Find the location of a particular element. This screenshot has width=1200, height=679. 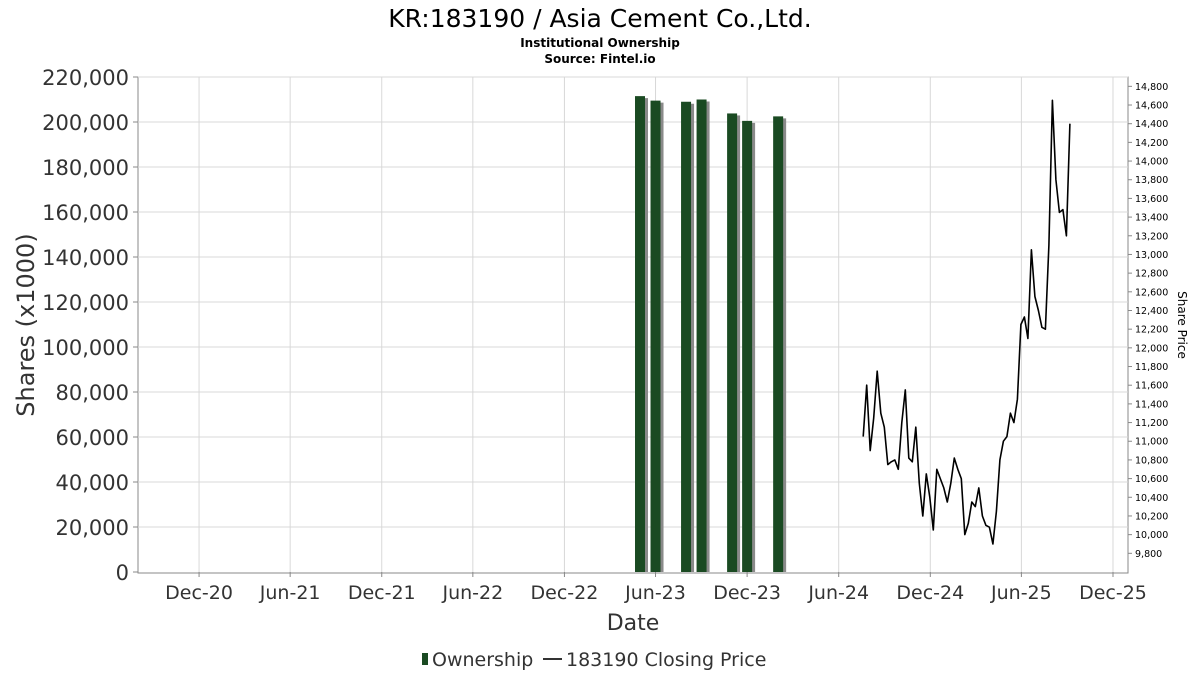

x-tick-label: Jun-23 is located at coordinates (655, 593).